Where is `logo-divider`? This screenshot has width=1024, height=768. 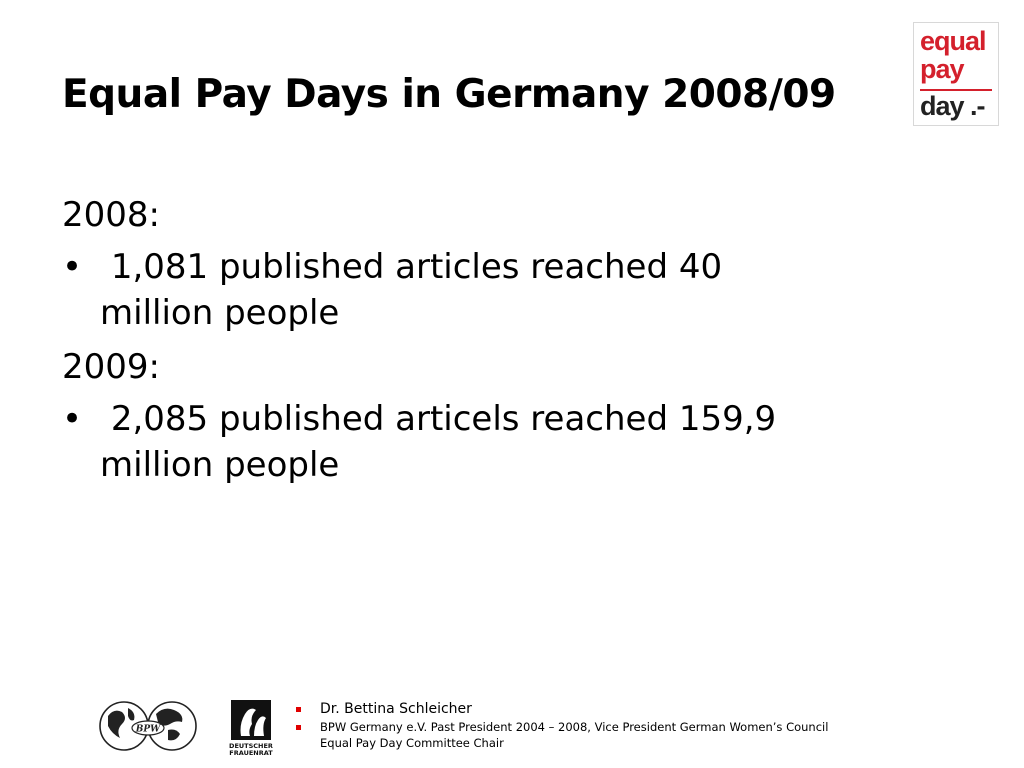 logo-divider is located at coordinates (956, 90).